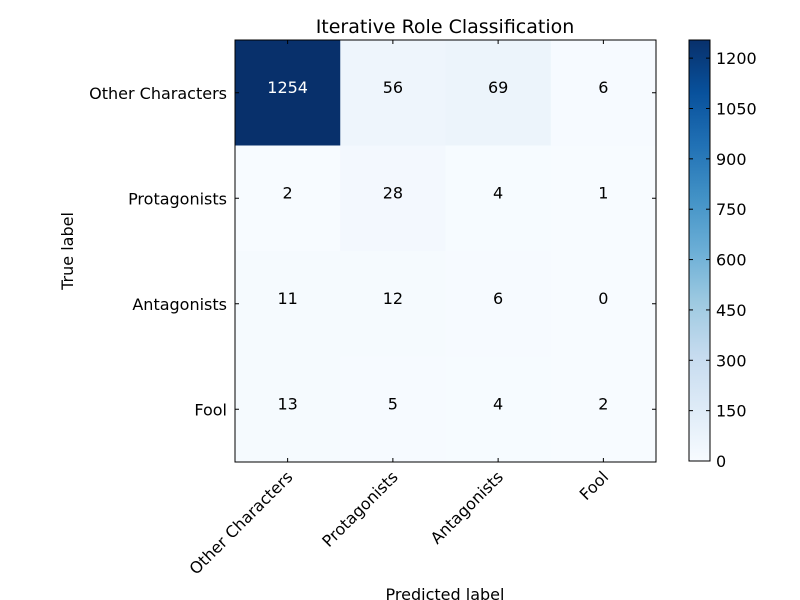  I want to click on colorbar-tick-label: 0, so click(721, 461).